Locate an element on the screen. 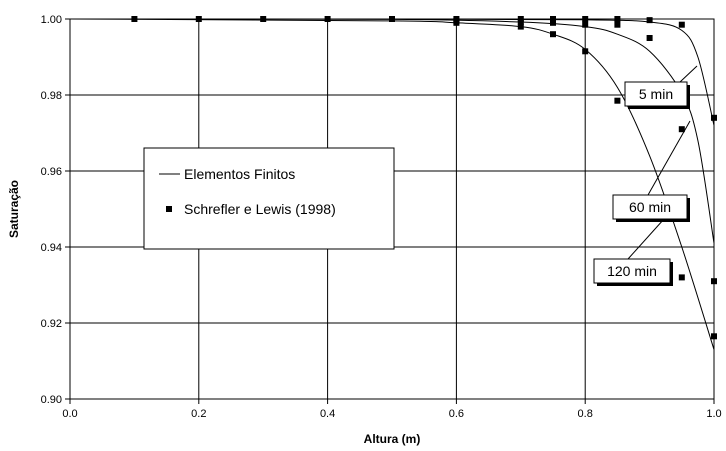 Image resolution: width=726 pixels, height=451 pixels. y-tick-label: 1.00 is located at coordinates (51, 20).